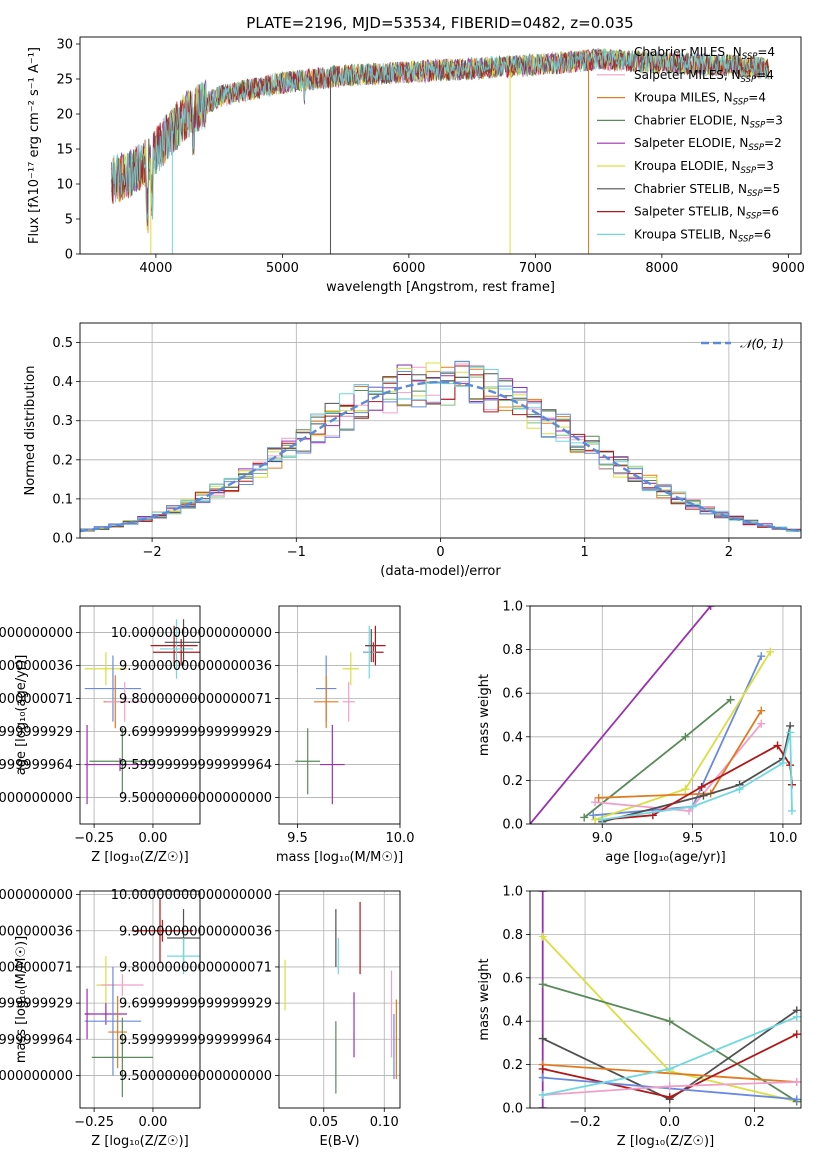  What do you see at coordinates (339, 1141) in the screenshot?
I see `x-axis-label: E(B-V)` at bounding box center [339, 1141].